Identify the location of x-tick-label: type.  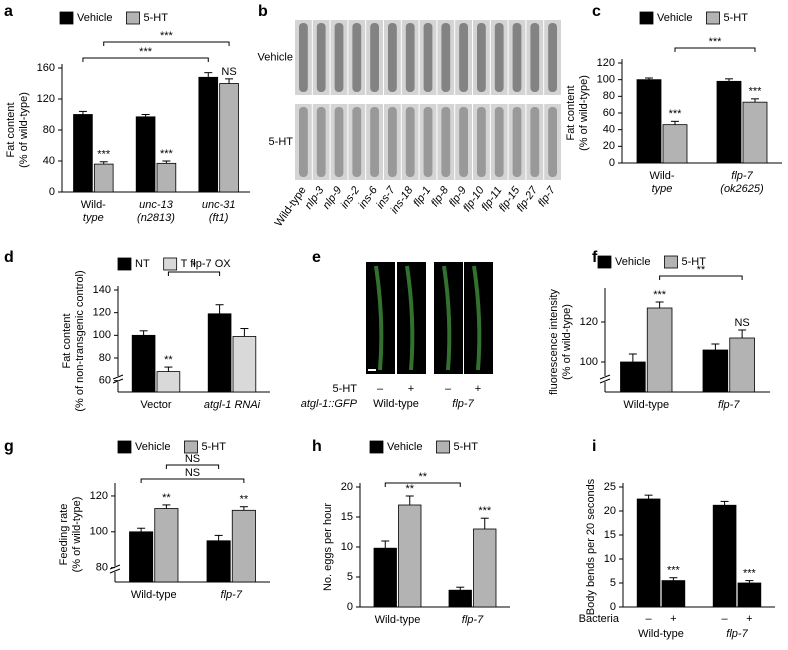
(93, 218).